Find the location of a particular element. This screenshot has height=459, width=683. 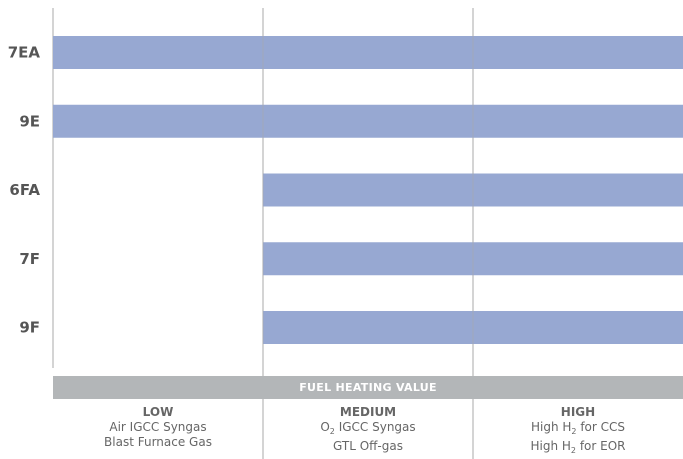

level-low: LOW Air IGCC Syngas Blast Furnace Gas is located at coordinates (158, 427).